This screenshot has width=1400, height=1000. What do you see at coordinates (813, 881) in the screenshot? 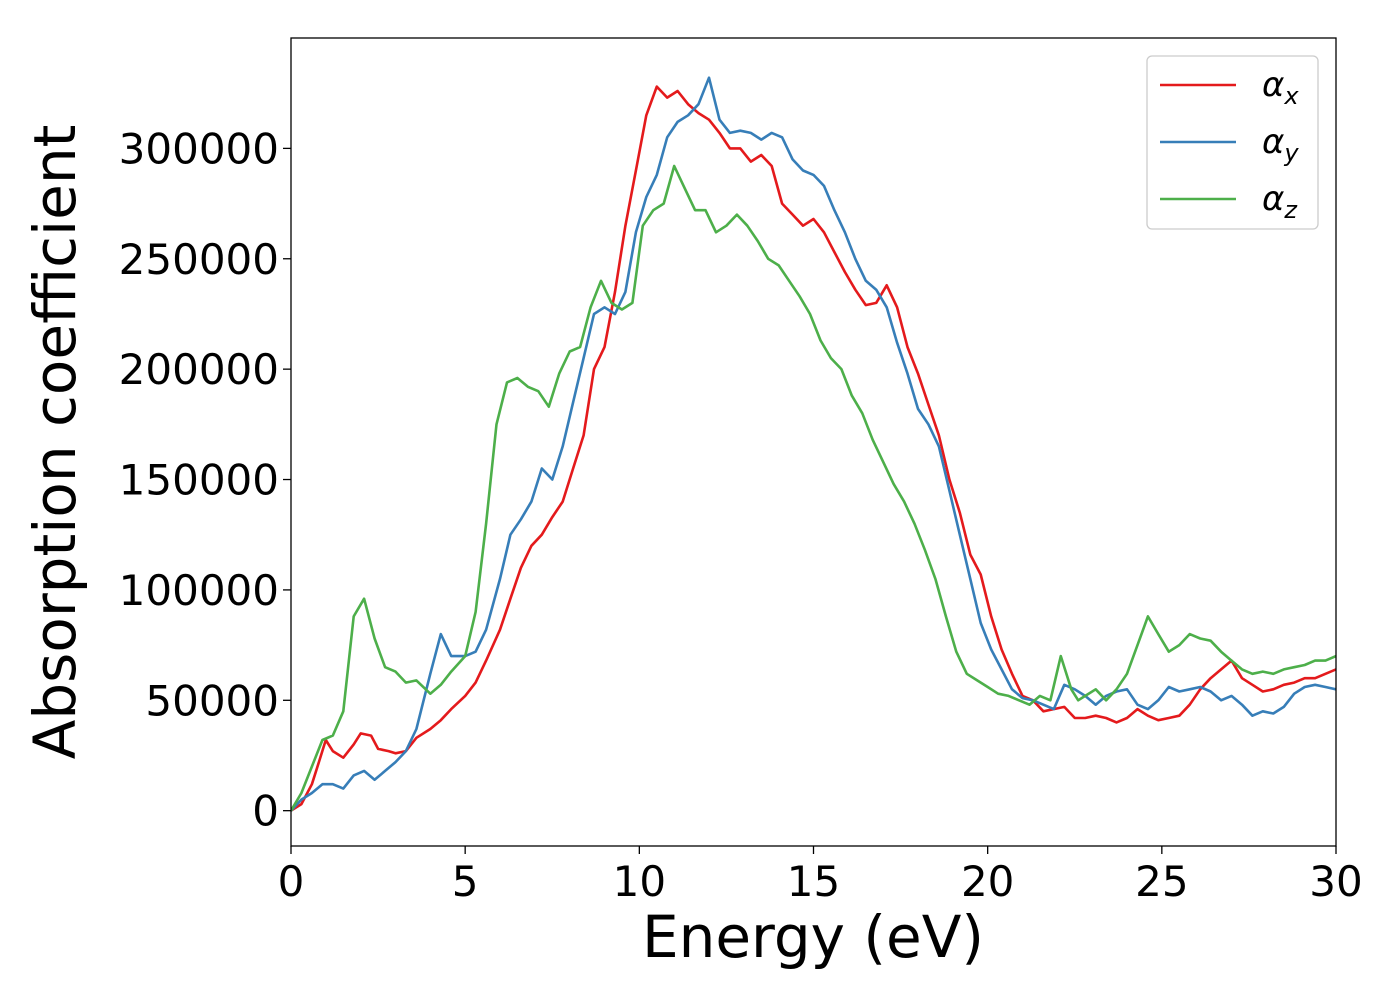
I see `x-tick-label: 15` at bounding box center [813, 881].